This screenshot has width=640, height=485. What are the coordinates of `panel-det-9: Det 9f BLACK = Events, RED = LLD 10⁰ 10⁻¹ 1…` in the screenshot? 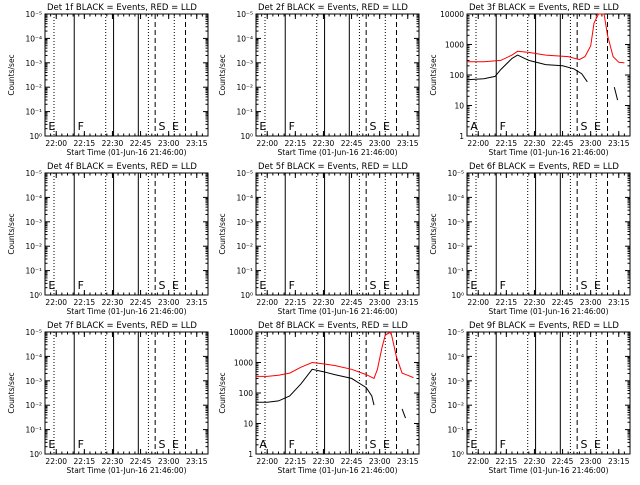 It's located at (530, 398).